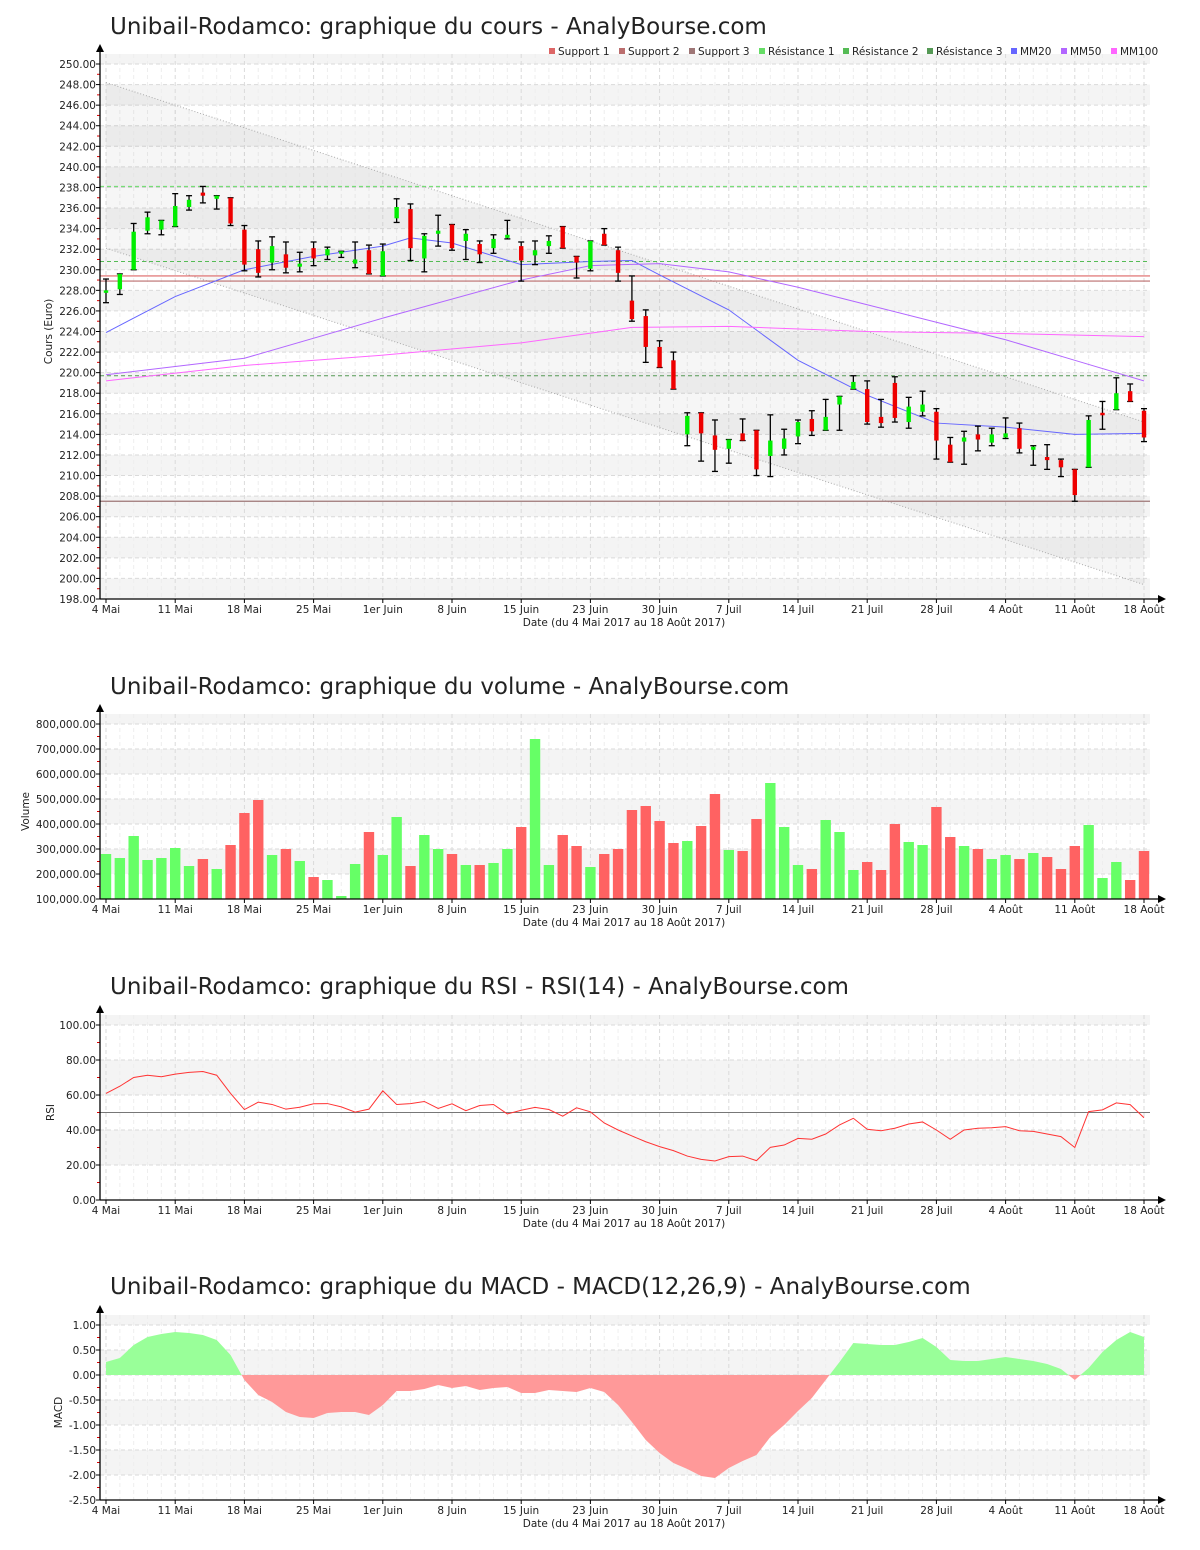 This screenshot has height=1550, width=1200. What do you see at coordinates (584, 52) in the screenshot?
I see `legend-label: Support 1` at bounding box center [584, 52].